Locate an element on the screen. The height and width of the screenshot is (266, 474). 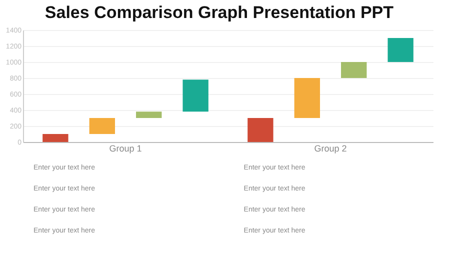
chart-title: Sales Comparison Graph Presentation PPT is located at coordinates (219, 12).